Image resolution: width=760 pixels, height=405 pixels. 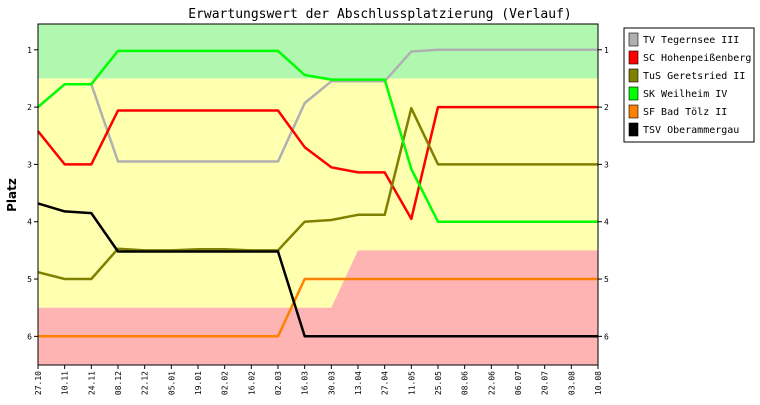 What do you see at coordinates (38, 383) in the screenshot?
I see `x-tick-label: 27.10` at bounding box center [38, 383].